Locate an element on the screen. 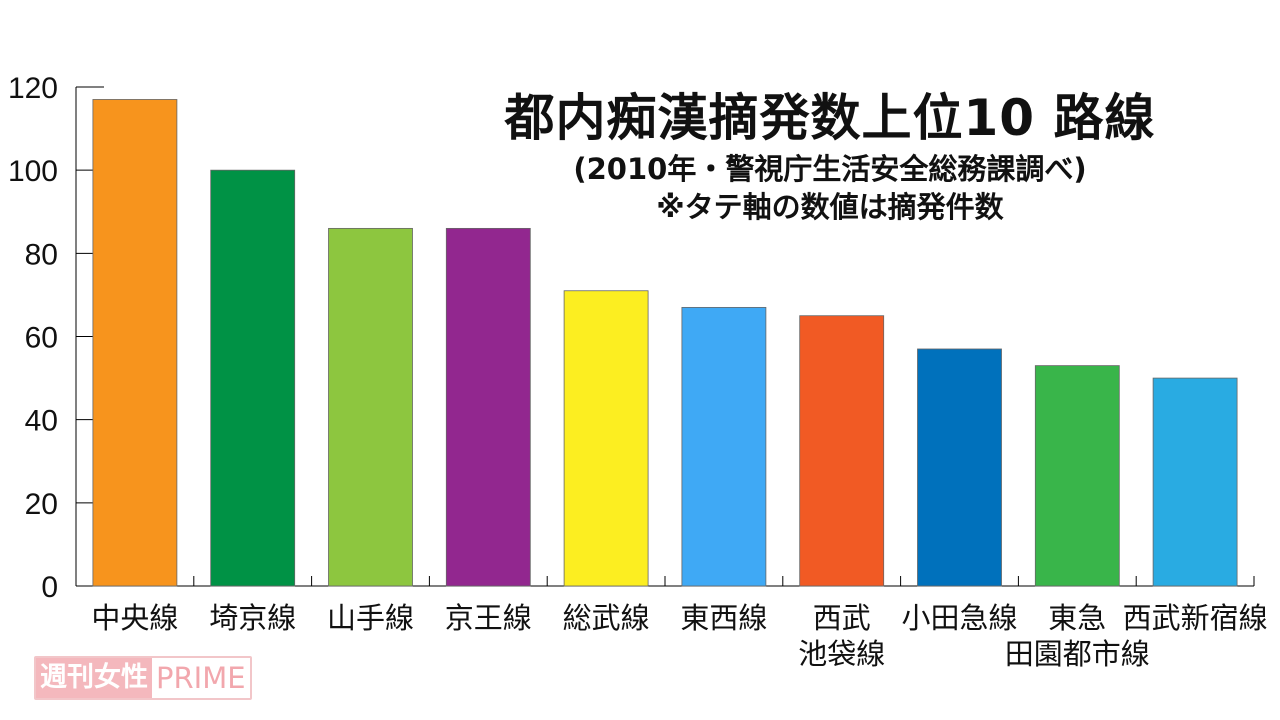  y-tick-label: 20 is located at coordinates (41, 504).